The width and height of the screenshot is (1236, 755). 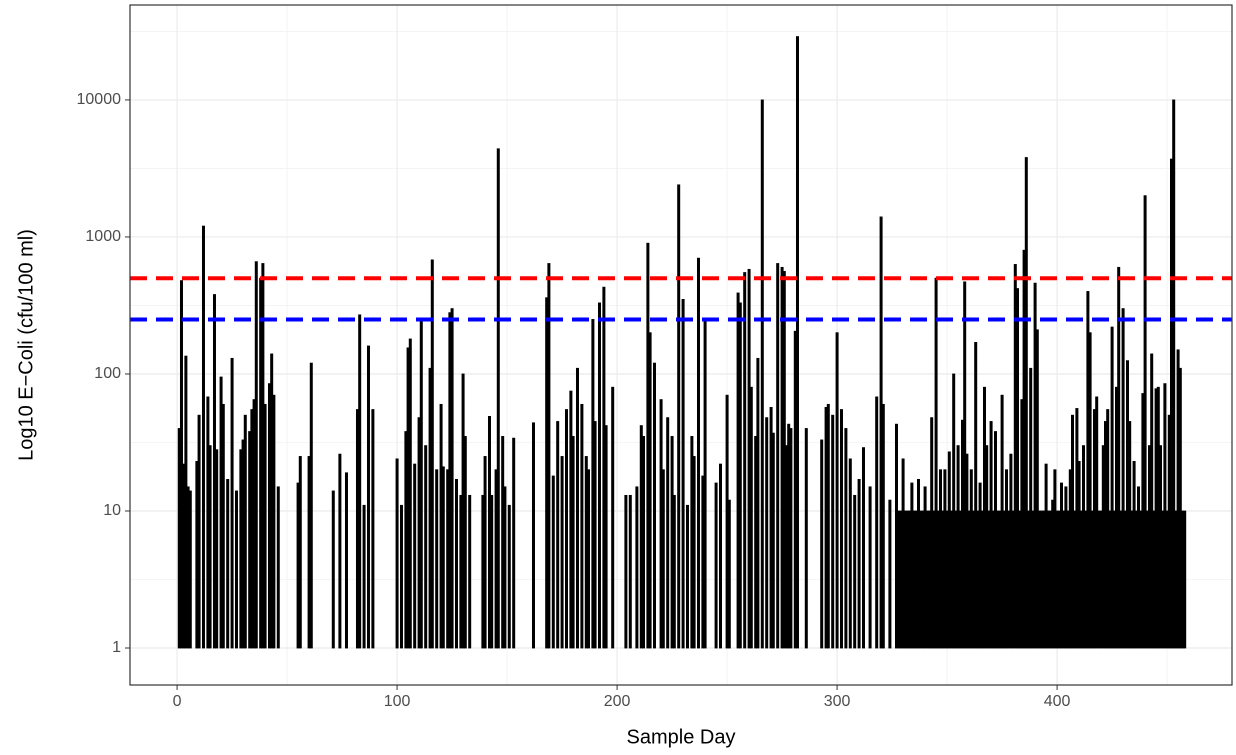 What do you see at coordinates (681, 737) in the screenshot?
I see `x-axis-title: Sample Day` at bounding box center [681, 737].